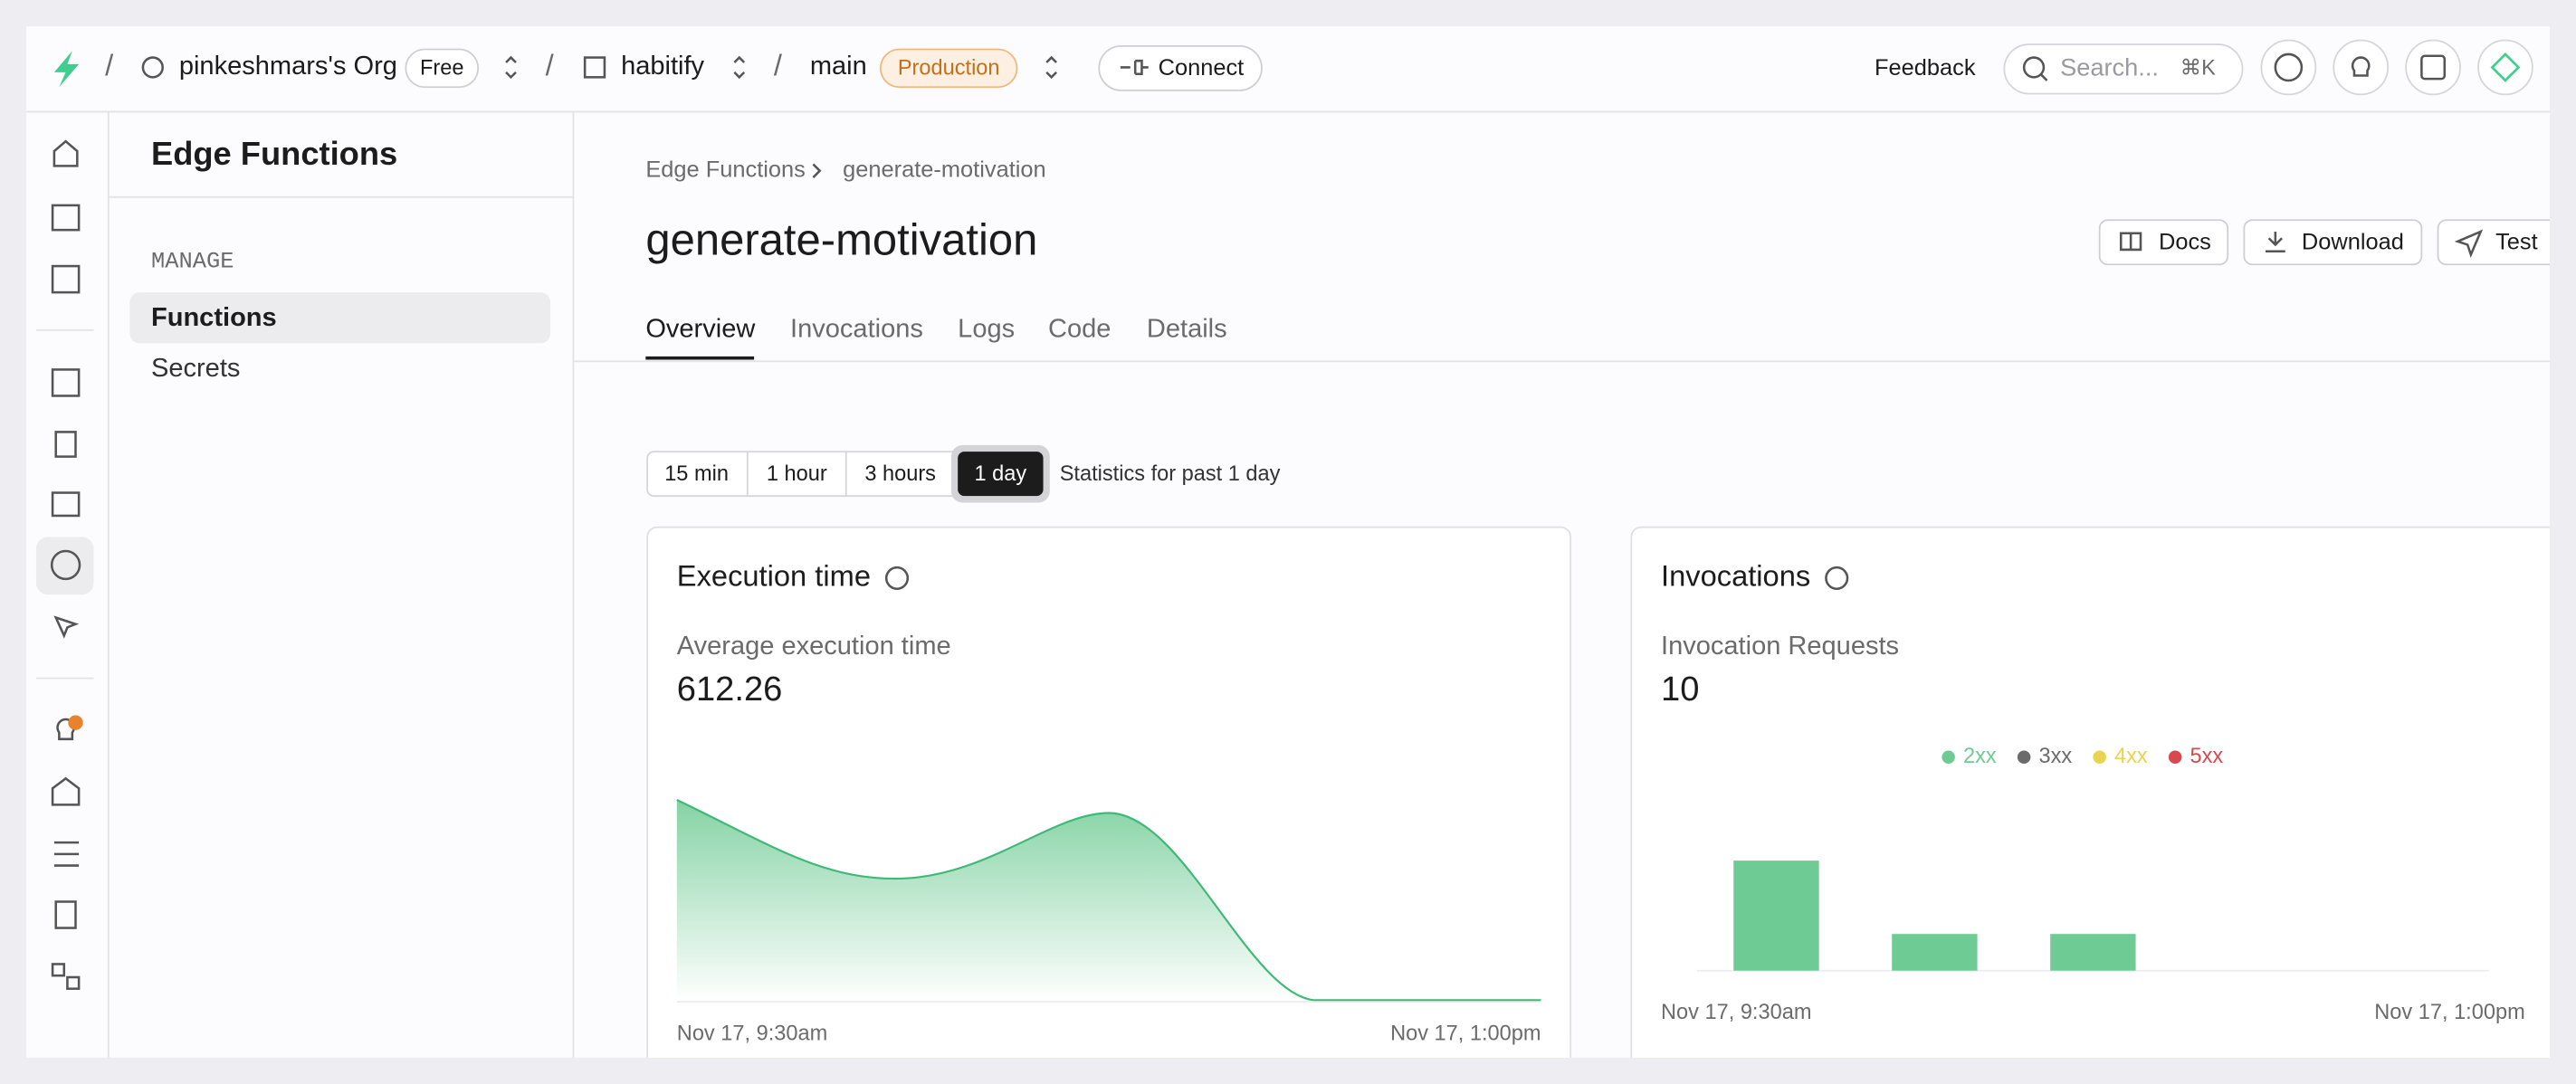 The width and height of the screenshot is (2576, 1084). Describe the element at coordinates (945, 170) in the screenshot. I see `breadcrumb: generate-motivation` at that location.